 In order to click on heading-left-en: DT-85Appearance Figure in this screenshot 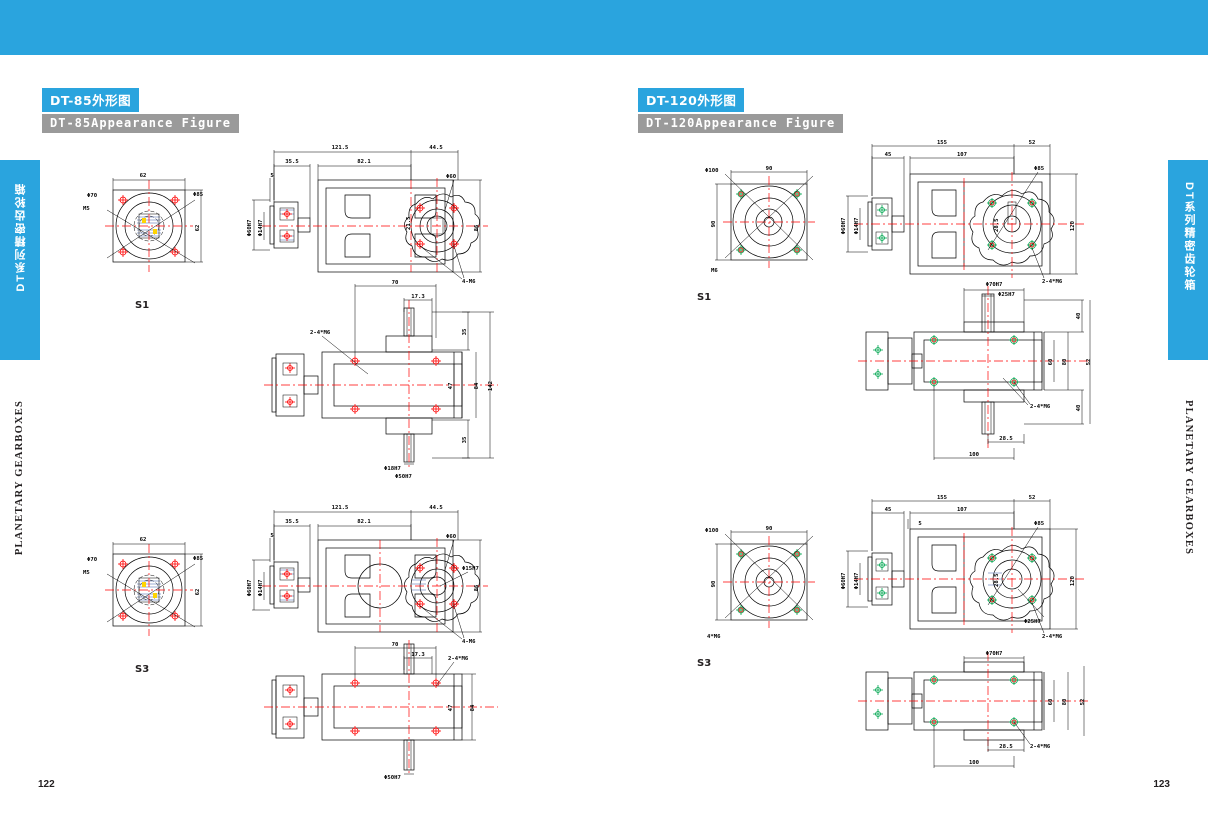, I will do `click(140, 123)`.